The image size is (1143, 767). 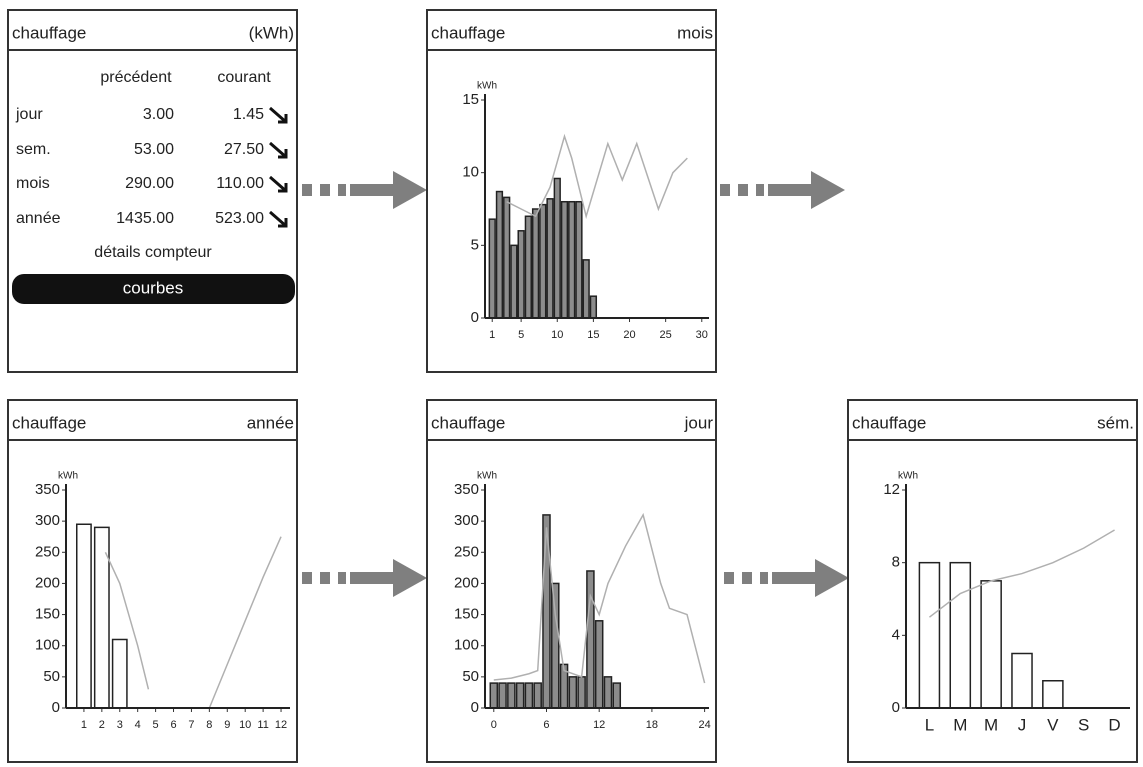 What do you see at coordinates (154, 149) in the screenshot?
I see `previous-value: 53.00` at bounding box center [154, 149].